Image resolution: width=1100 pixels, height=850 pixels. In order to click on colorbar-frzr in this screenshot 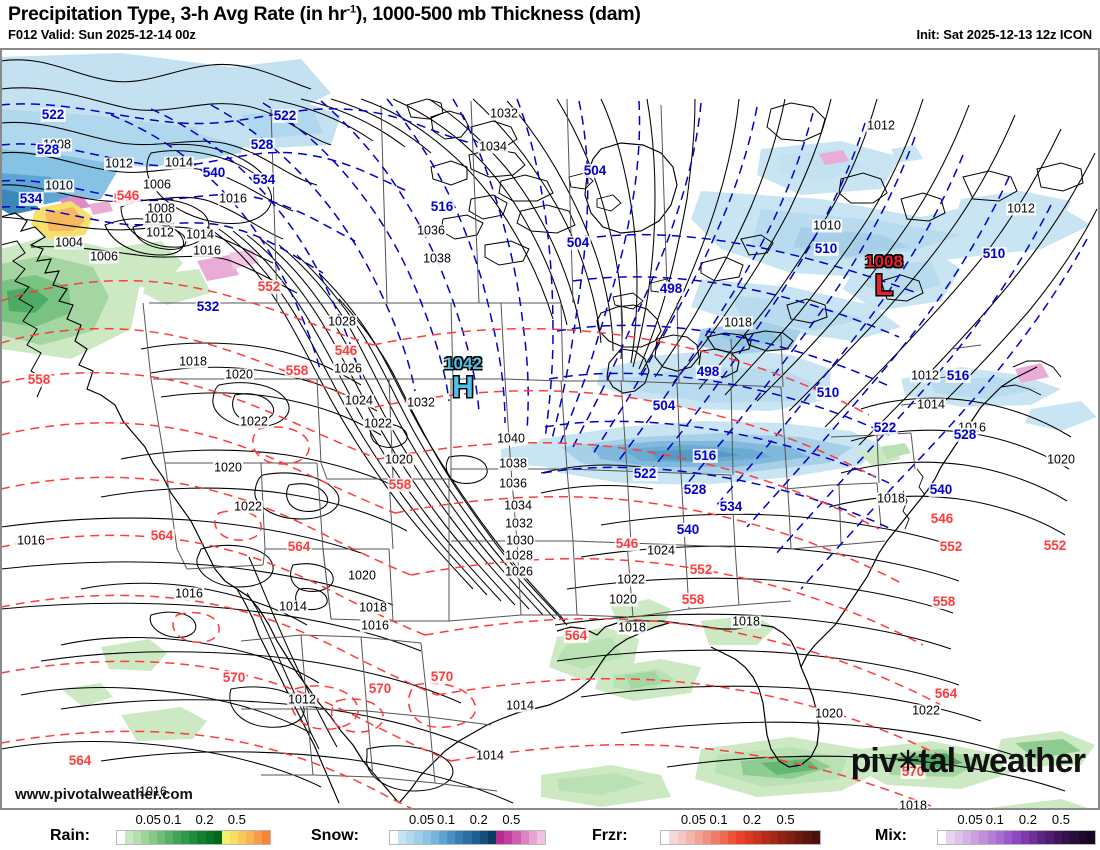, I will do `click(740, 837)`.